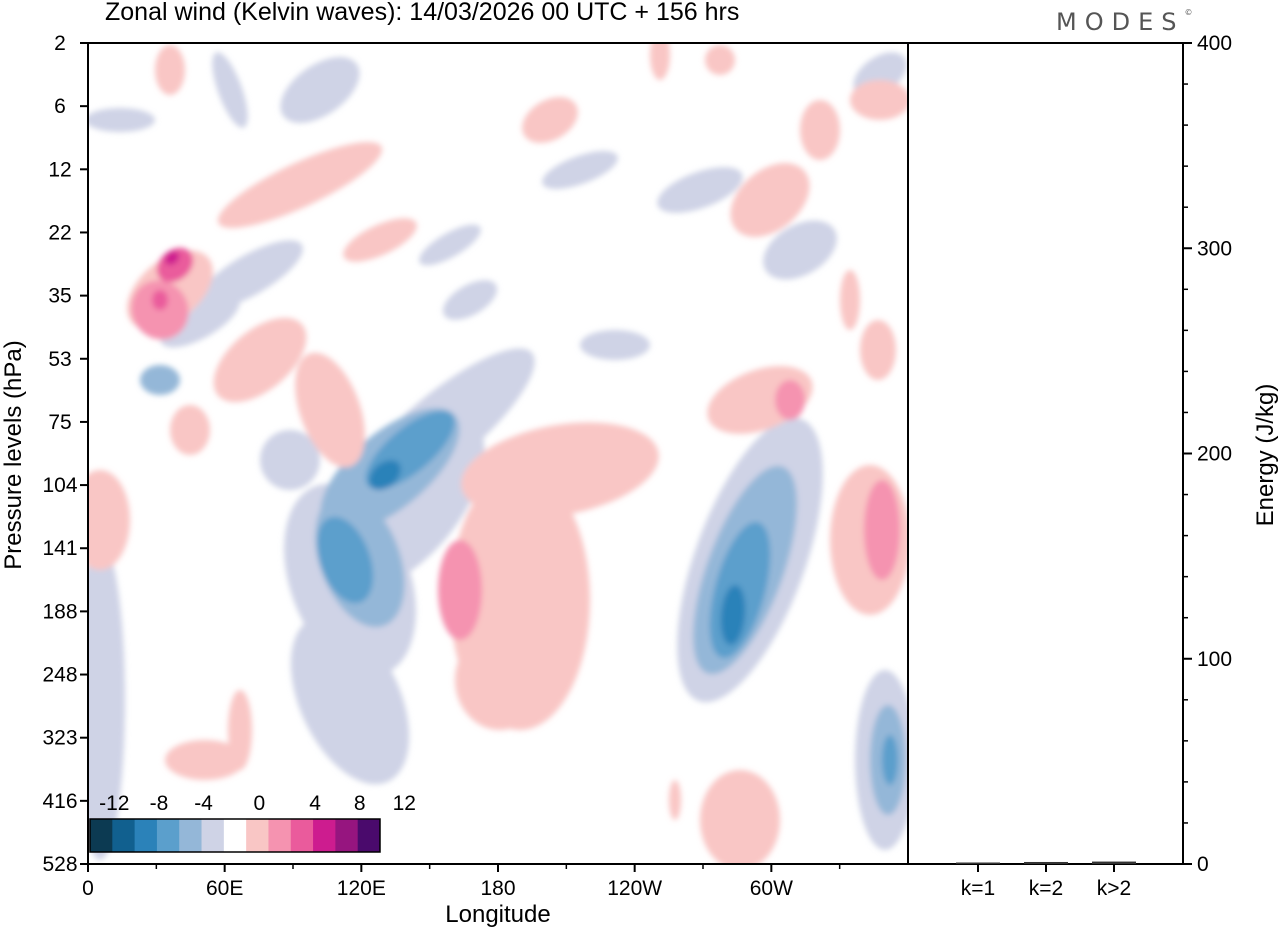 The height and width of the screenshot is (930, 1280). I want to click on y-axis-ticks: 2 6 12 22 35 53 75 104 141 188 248 323 416 528, so click(65, 454).